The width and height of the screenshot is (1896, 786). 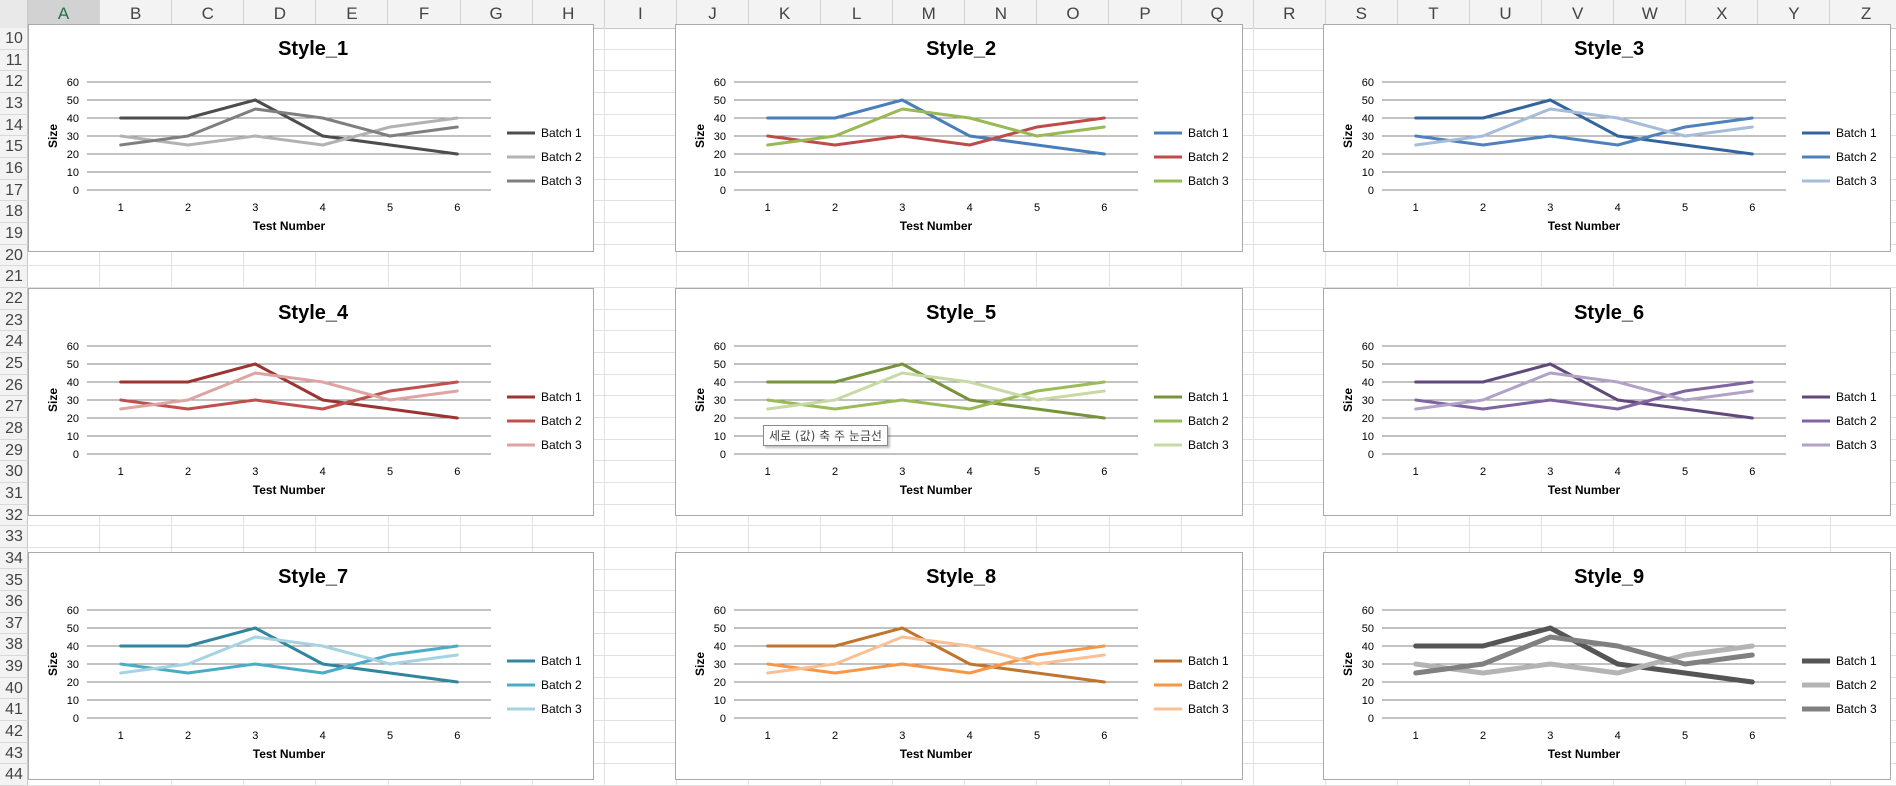 What do you see at coordinates (1863, 14) in the screenshot?
I see `column-header-z: Z` at bounding box center [1863, 14].